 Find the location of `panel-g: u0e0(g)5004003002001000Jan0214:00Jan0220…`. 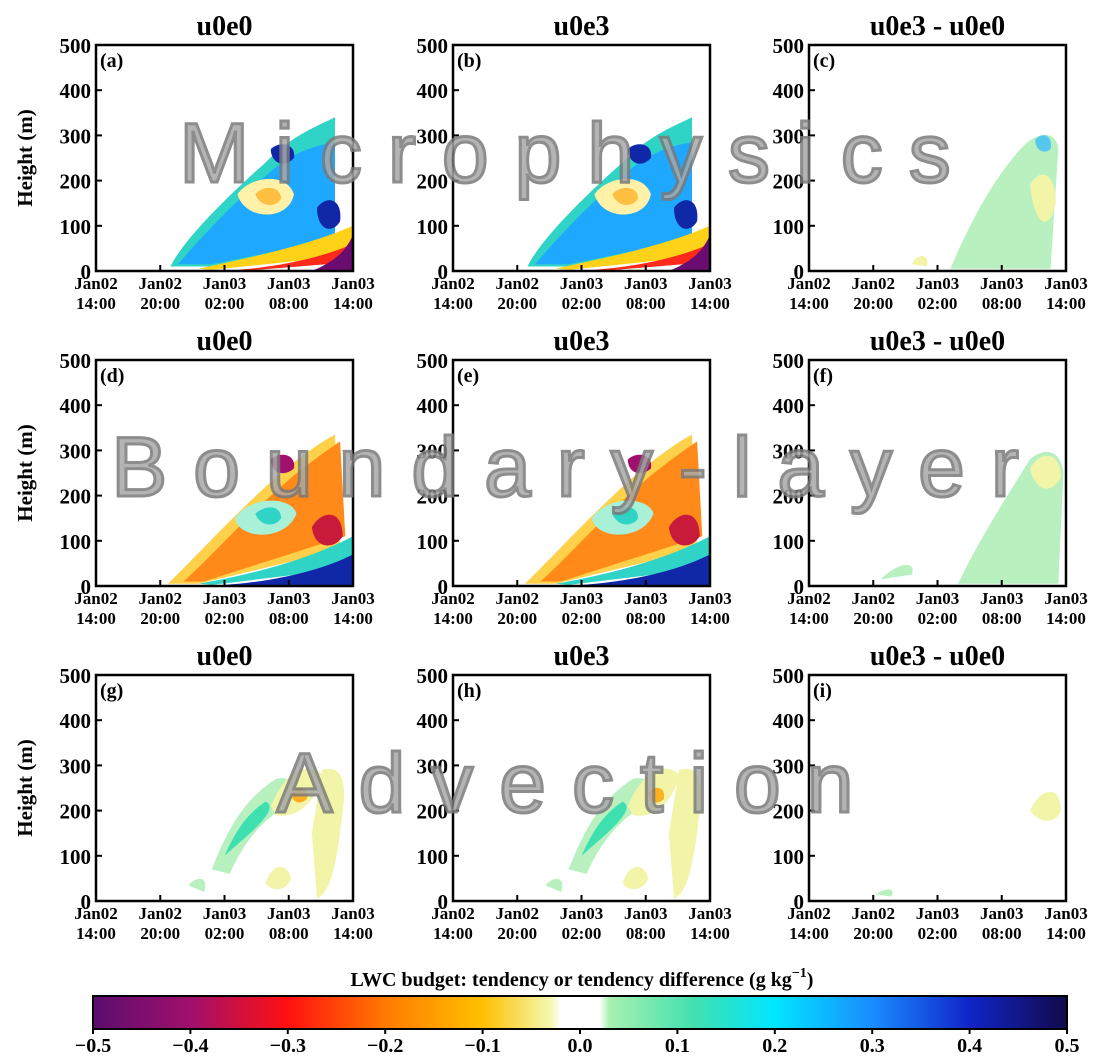

panel-g: u0e0(g)5004003002001000Jan0214:00Jan0220… is located at coordinates (194, 792).